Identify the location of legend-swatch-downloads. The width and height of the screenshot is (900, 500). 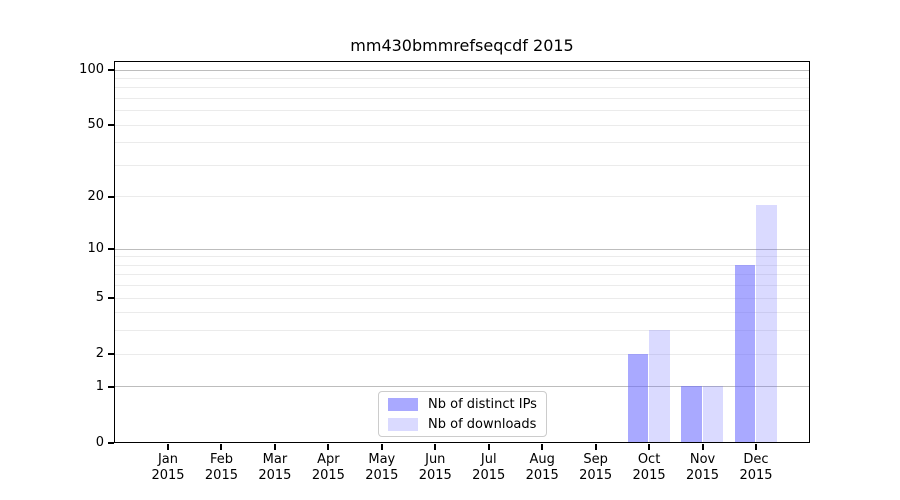
(403, 424).